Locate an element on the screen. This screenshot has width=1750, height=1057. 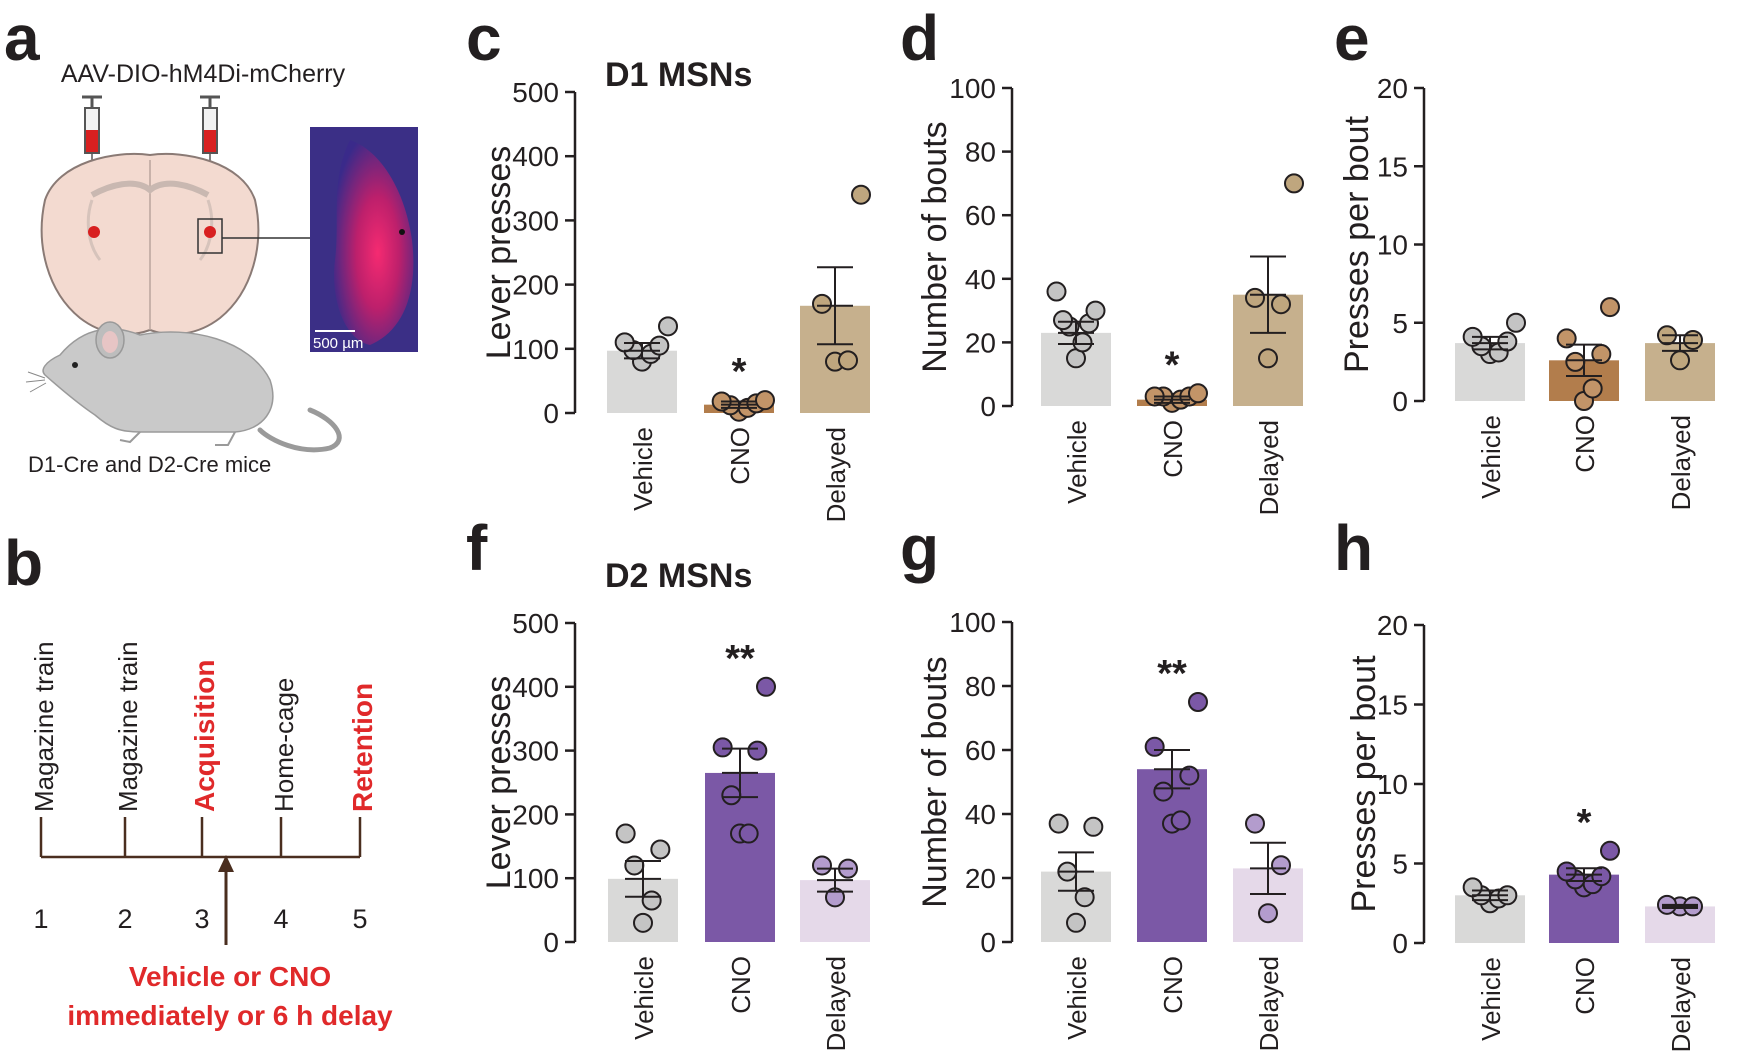
timeline-step-label: Retention is located at coordinates (362, 747).